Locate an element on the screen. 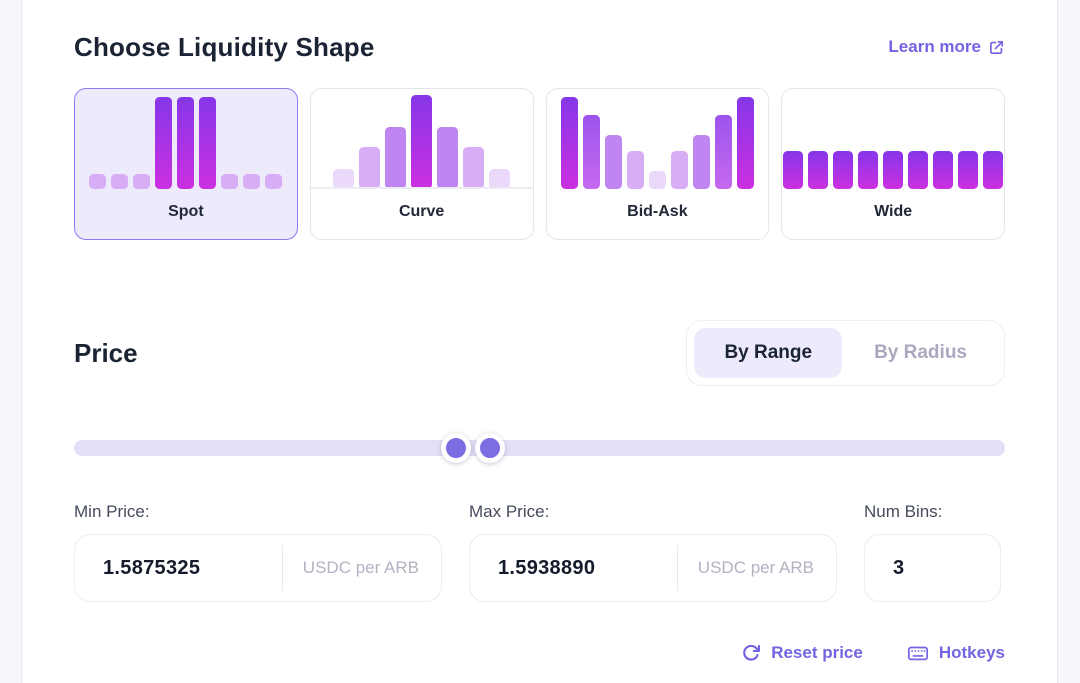  slider-handle-min is located at coordinates (455, 448).